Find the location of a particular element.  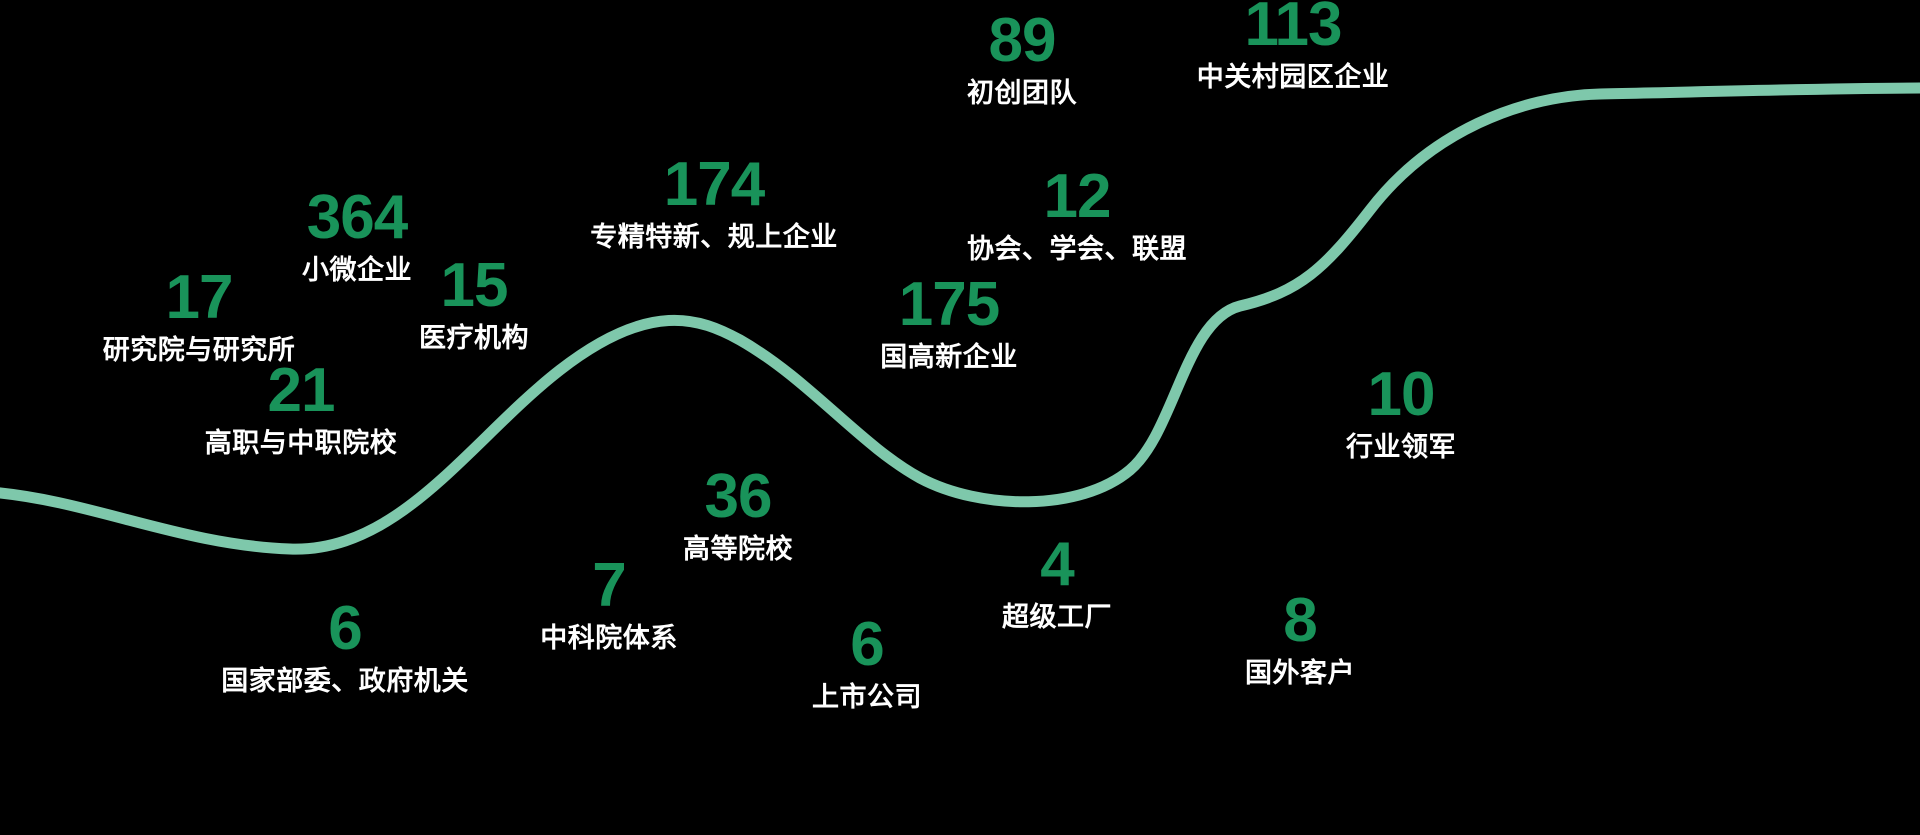

stat-annotation: 21 高职与中职院校 is located at coordinates (301, 408).